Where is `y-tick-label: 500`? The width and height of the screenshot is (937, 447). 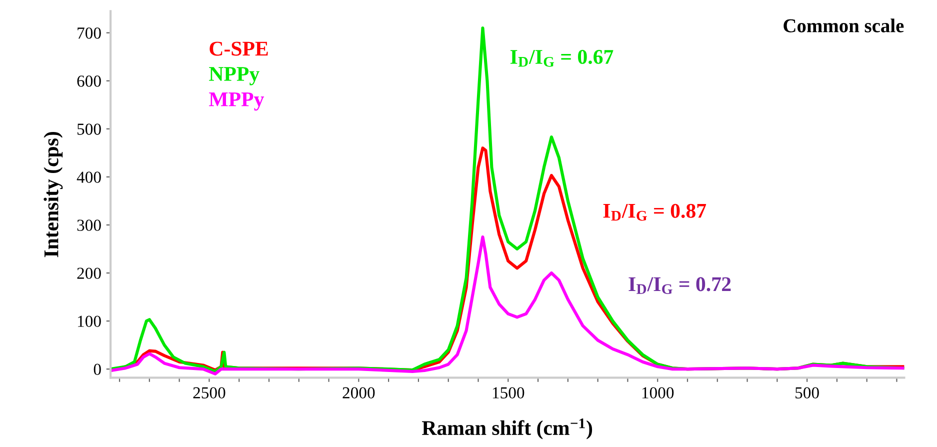
y-tick-label: 500 is located at coordinates (89, 129).